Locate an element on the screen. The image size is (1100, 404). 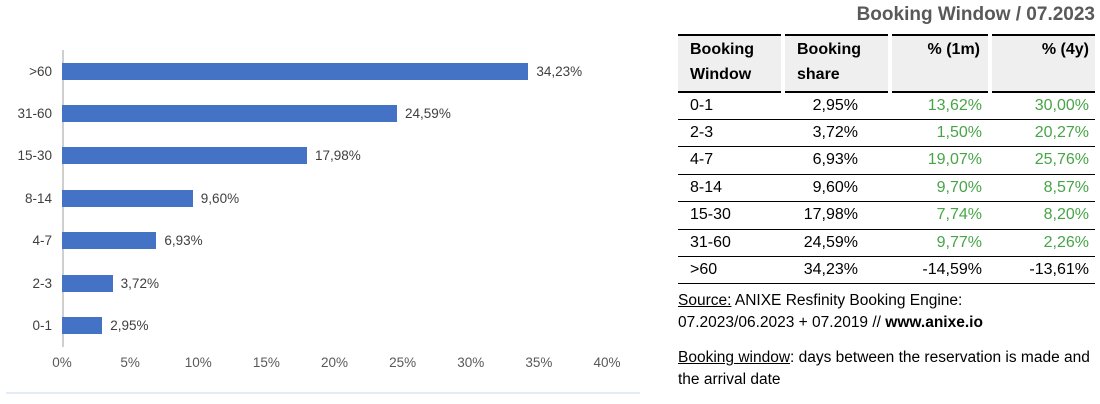
bar-value-label: 2,95% is located at coordinates (129, 326).